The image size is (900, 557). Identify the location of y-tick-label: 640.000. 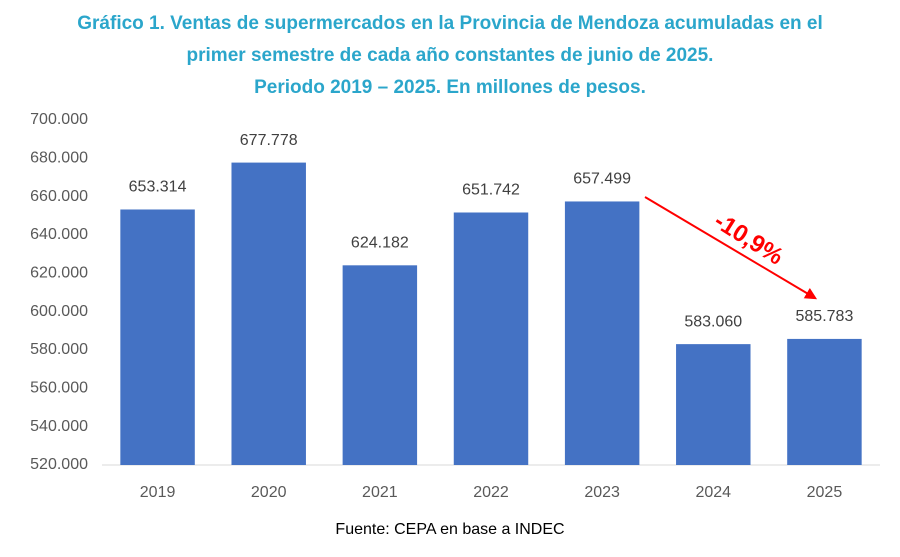
(59, 234).